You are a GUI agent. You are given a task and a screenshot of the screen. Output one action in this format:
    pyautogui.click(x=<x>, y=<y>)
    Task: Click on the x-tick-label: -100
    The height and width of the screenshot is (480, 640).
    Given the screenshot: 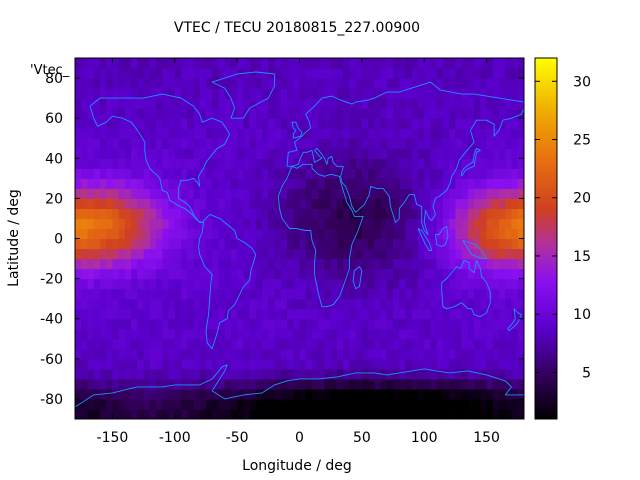 What is the action you would take?
    pyautogui.click(x=175, y=438)
    